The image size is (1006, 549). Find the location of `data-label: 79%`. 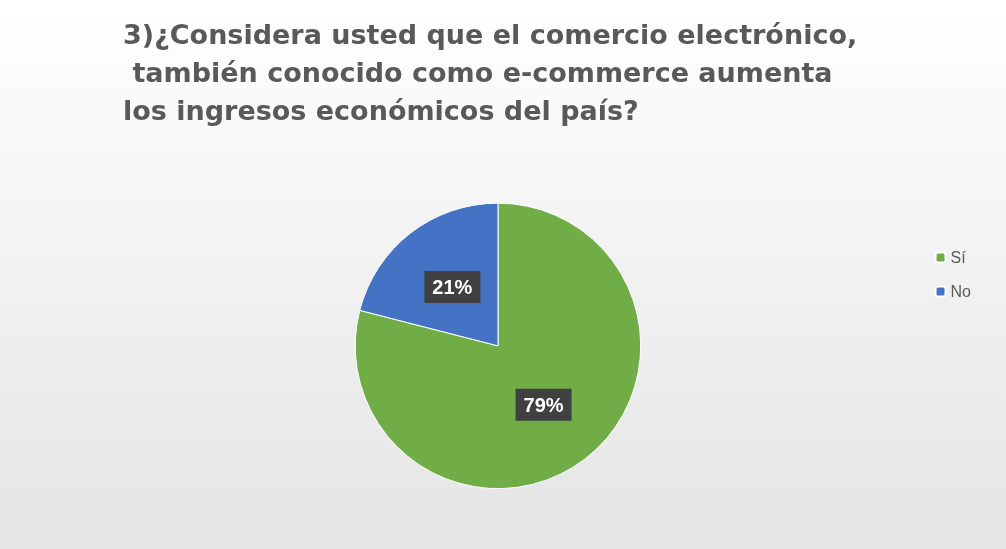

data-label: 79% is located at coordinates (543, 404).